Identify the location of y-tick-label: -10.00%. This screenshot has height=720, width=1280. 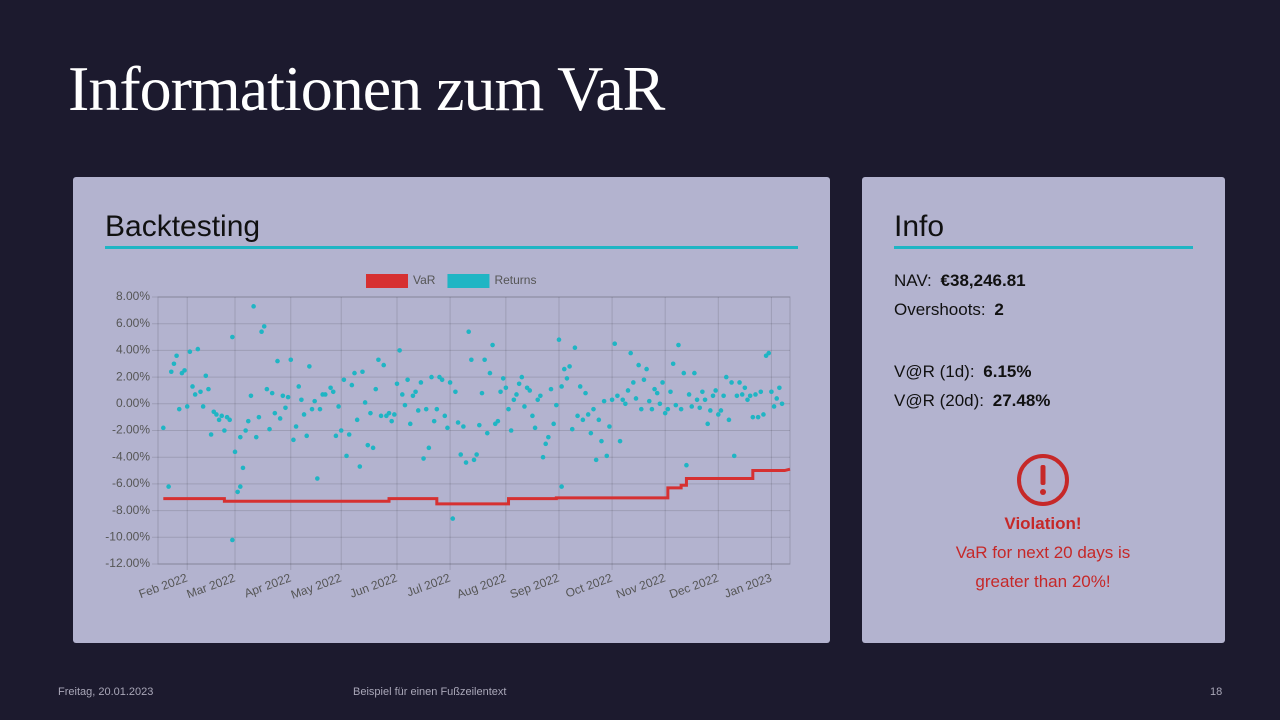
(127, 536).